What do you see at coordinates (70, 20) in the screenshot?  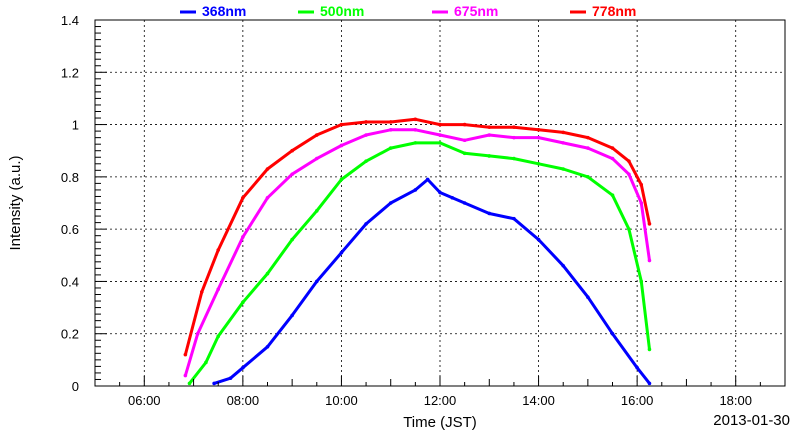 I see `y-tick-label: 1.4` at bounding box center [70, 20].